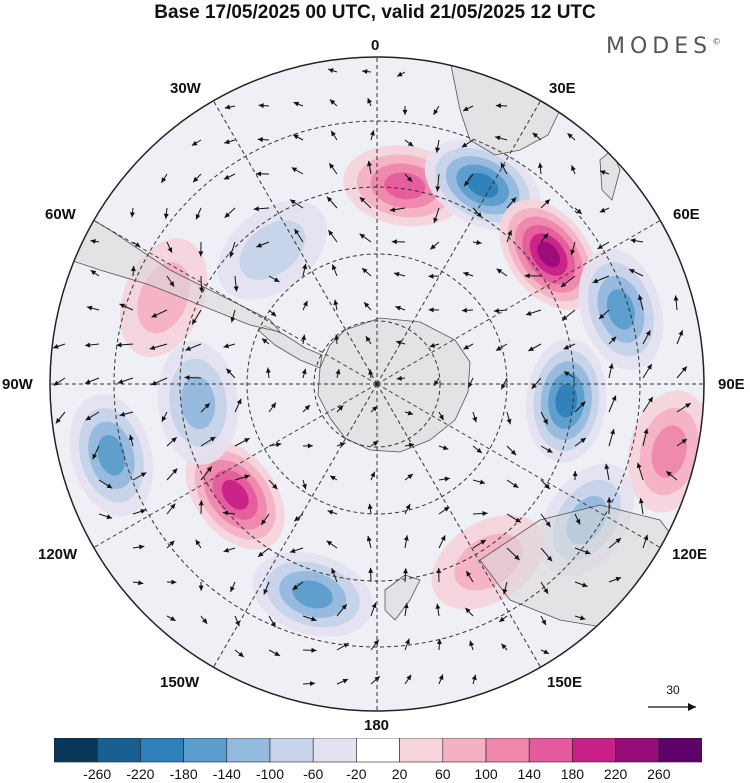 This screenshot has height=783, width=750. Describe the element at coordinates (375, 45) in the screenshot. I see `lon-label-0: 0` at that location.